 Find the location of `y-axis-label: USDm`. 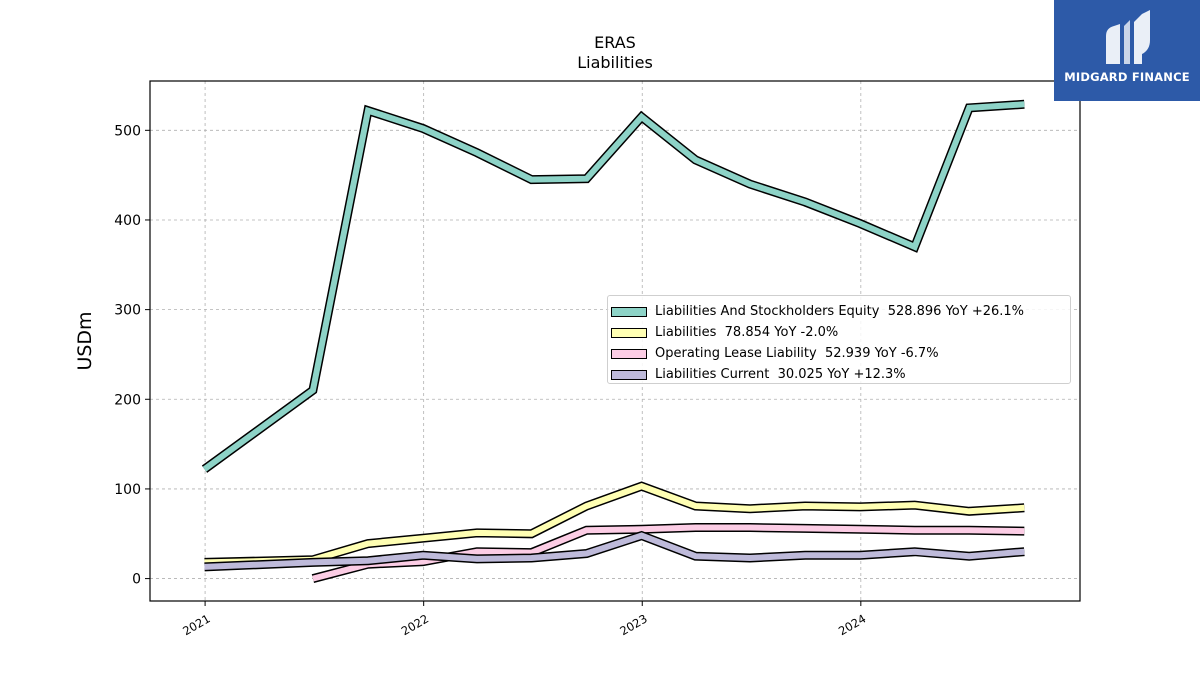

y-axis-label: USDm is located at coordinates (85, 340).